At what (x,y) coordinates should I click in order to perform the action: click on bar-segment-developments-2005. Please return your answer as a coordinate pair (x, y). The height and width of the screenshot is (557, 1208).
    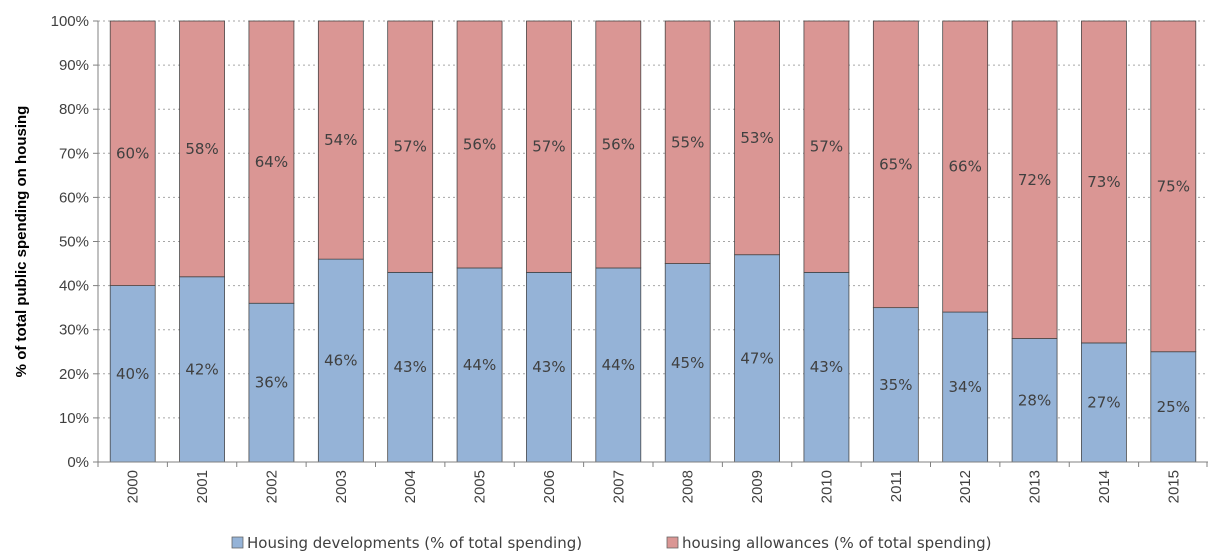
    Looking at the image, I should click on (479, 365).